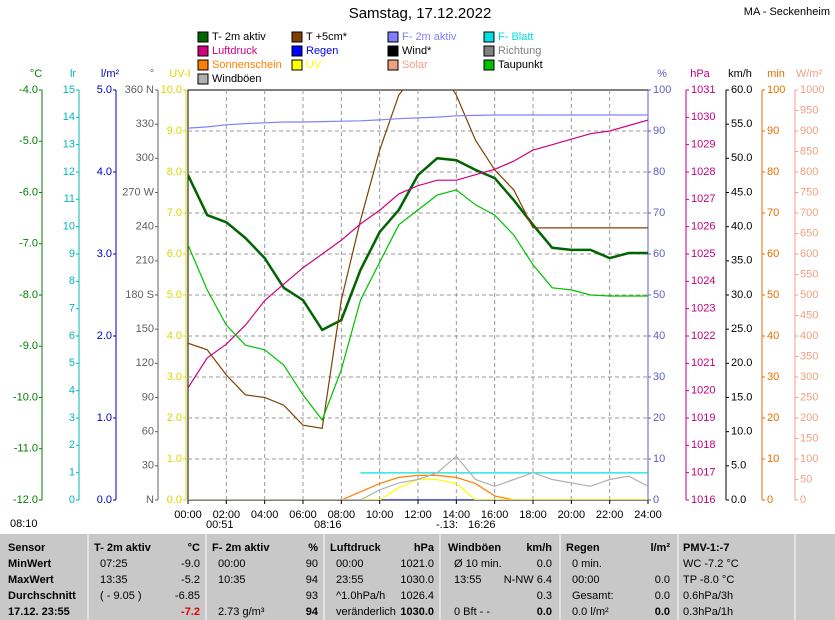 This screenshot has width=835, height=620. I want to click on table-cell: N-NW 6.4, so click(528, 580).